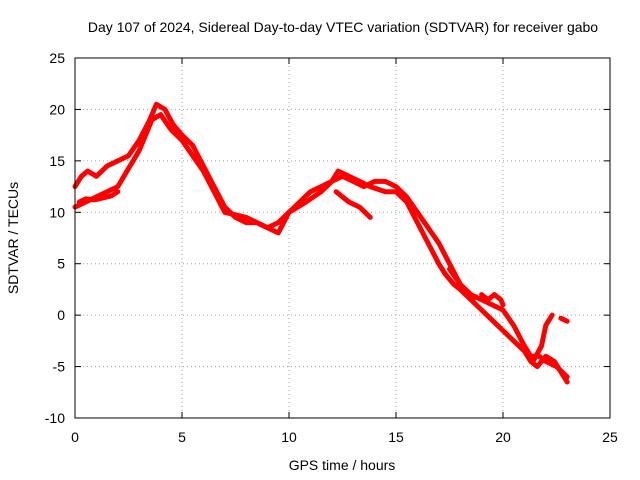 The image size is (640, 480). I want to click on series-line-track-d, so click(353, 204).